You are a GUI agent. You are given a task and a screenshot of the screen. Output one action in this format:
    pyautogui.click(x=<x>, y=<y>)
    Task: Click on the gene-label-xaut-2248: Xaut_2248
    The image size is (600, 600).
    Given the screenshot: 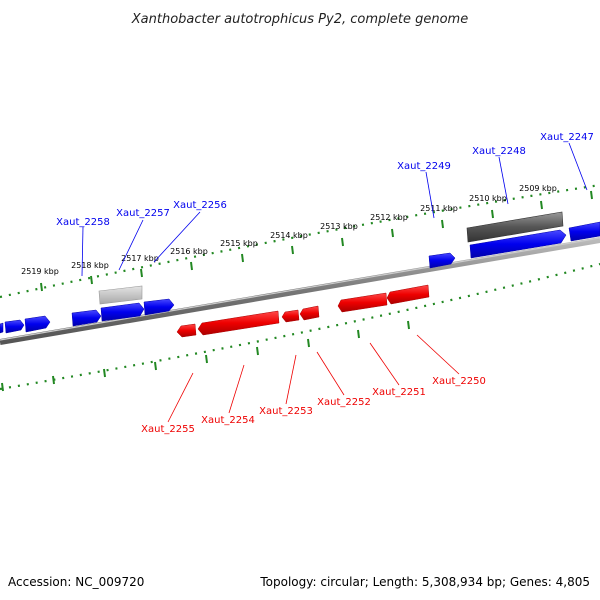 What is the action you would take?
    pyautogui.click(x=499, y=151)
    